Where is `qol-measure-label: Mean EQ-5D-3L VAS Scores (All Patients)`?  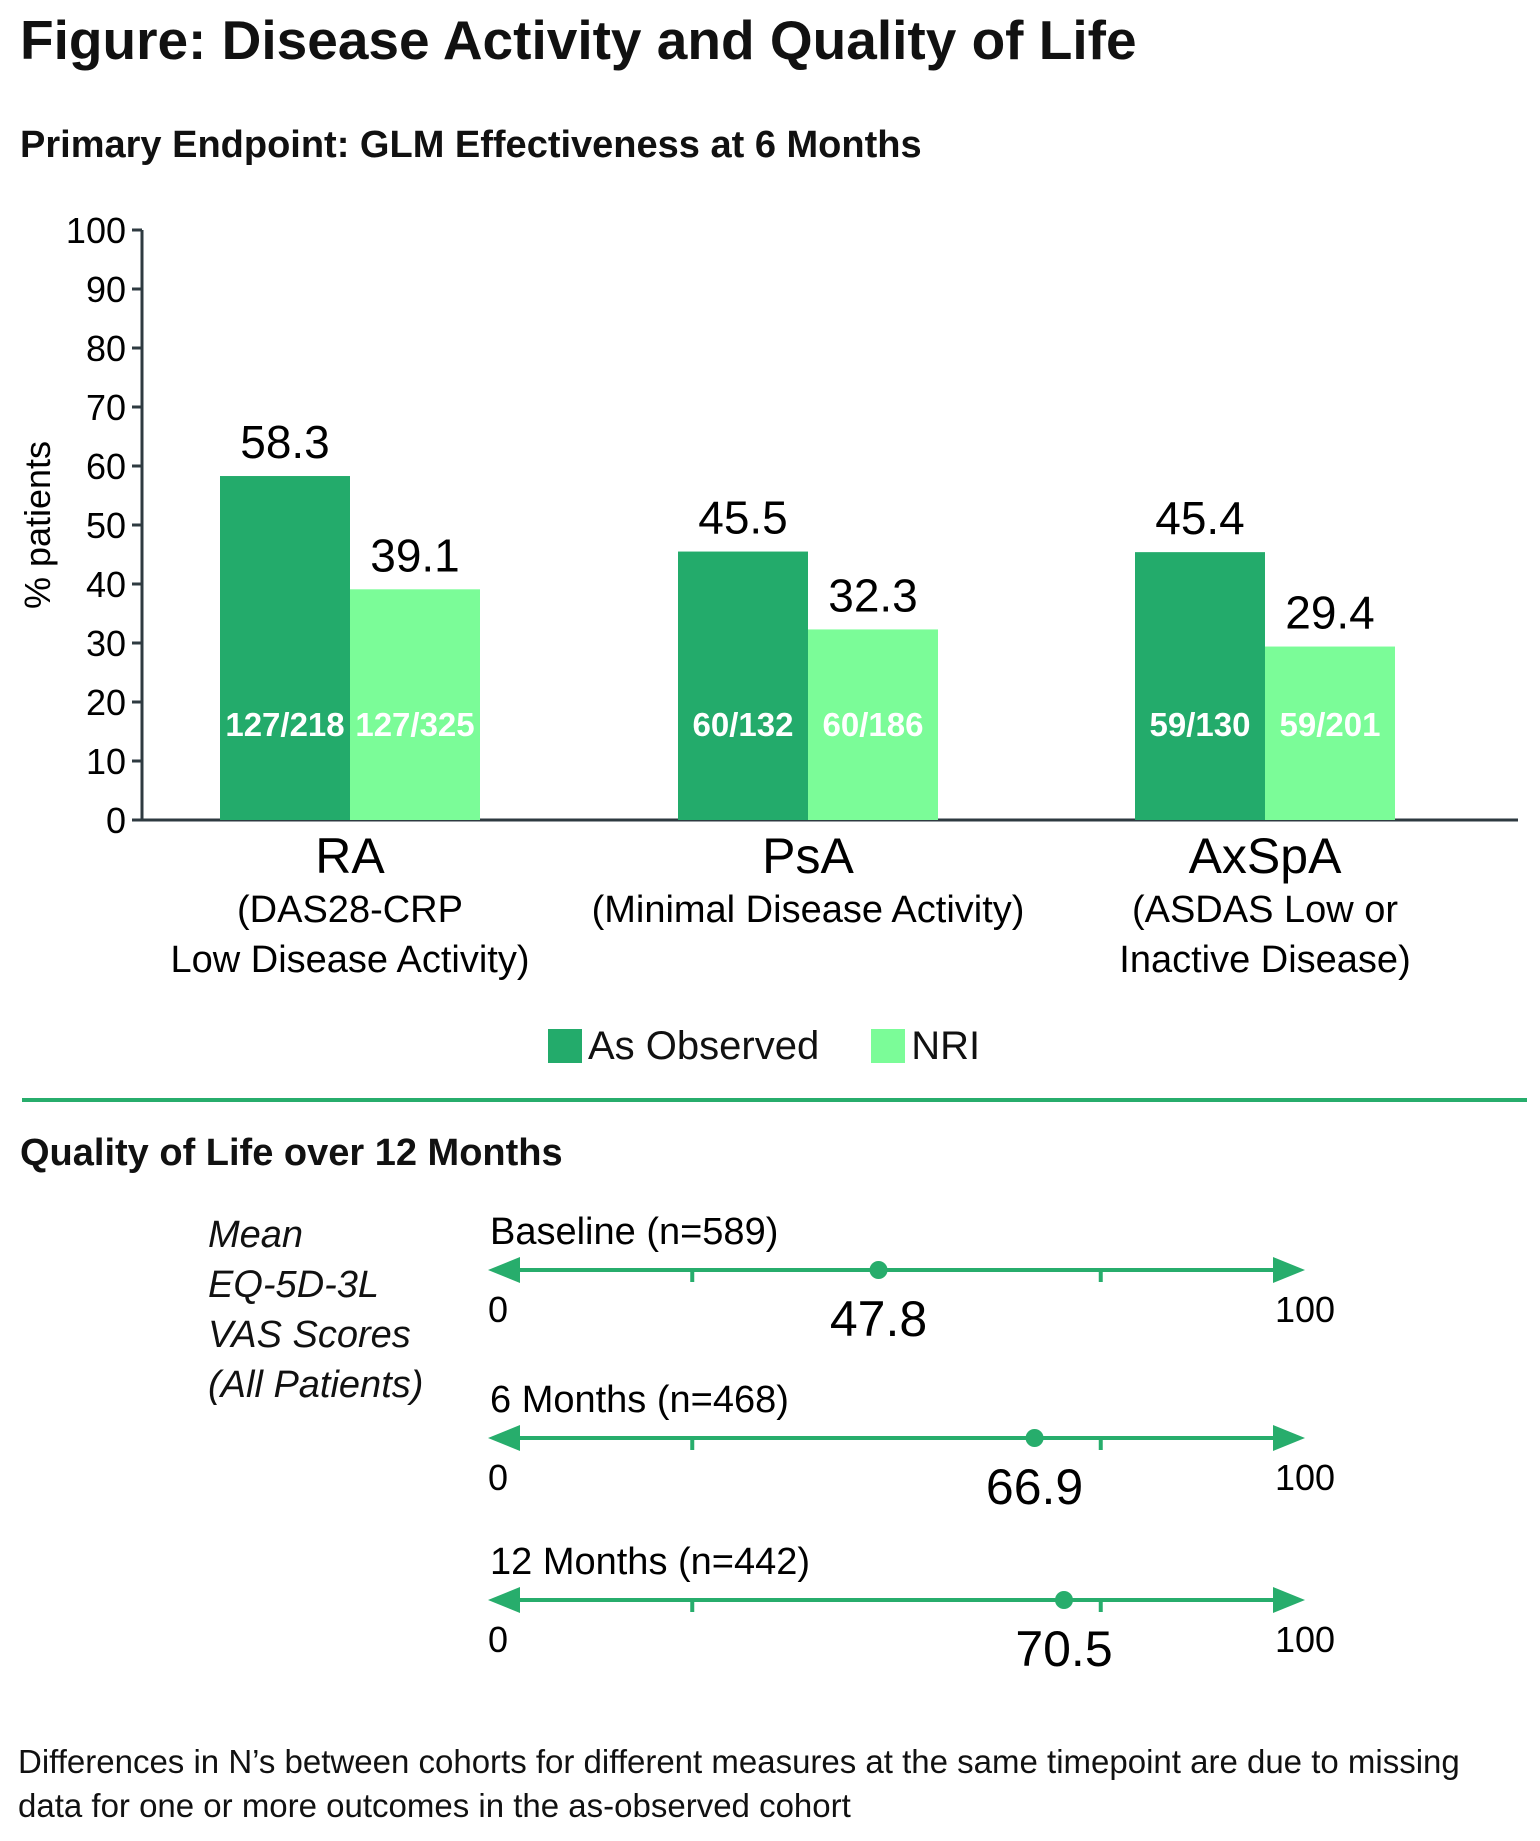
qol-measure-label: Mean EQ-5D-3L VAS Scores (All Patients) is located at coordinates (315, 1310).